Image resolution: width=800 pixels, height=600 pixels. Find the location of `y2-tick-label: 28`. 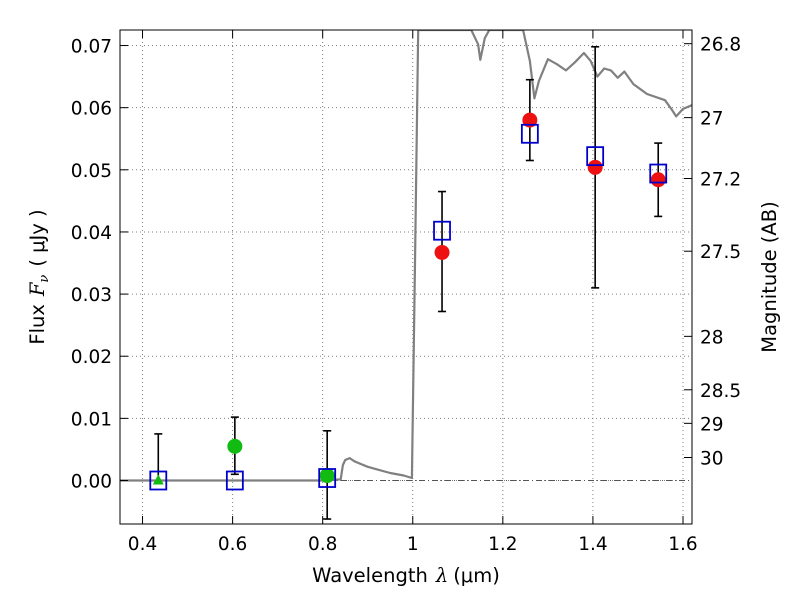

y2-tick-label: 28 is located at coordinates (712, 337).